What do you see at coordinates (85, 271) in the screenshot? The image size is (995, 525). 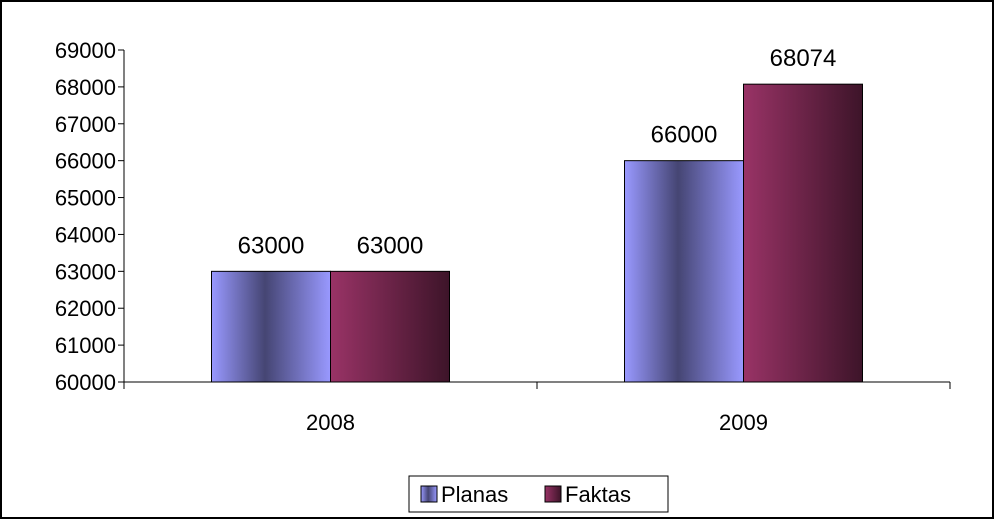 I see `y-tick-label: 63000` at bounding box center [85, 271].